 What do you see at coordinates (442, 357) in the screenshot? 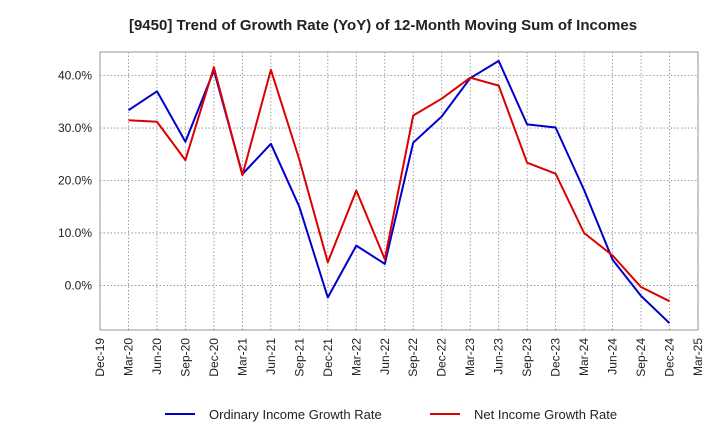
I see `x-tick-label: Dec-22` at bounding box center [442, 357].